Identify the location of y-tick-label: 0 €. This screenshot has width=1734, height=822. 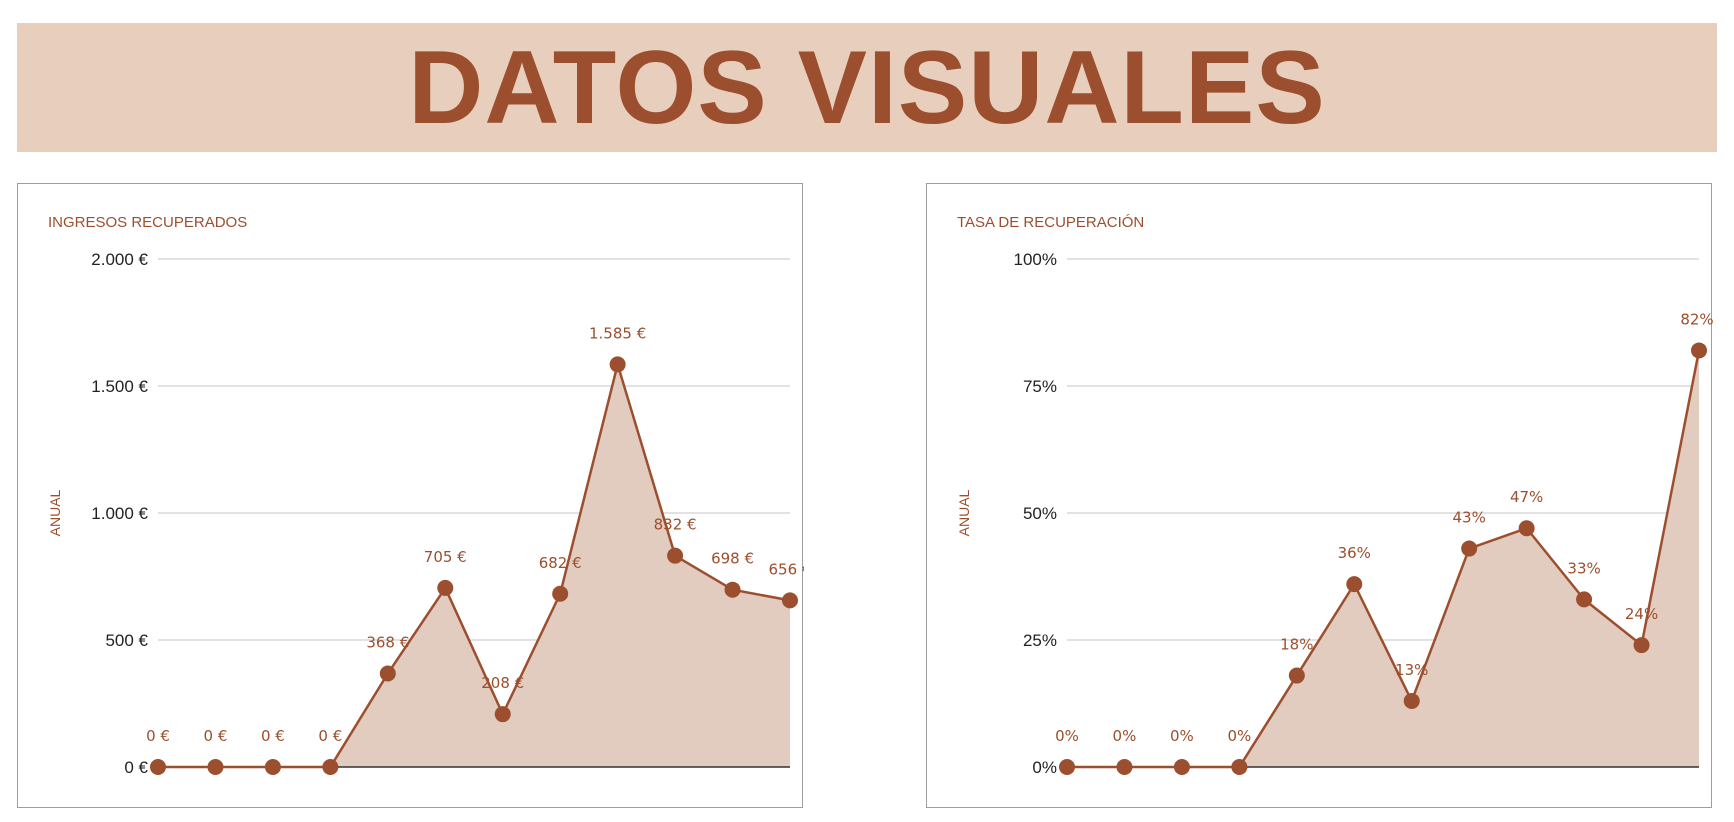
(136, 767).